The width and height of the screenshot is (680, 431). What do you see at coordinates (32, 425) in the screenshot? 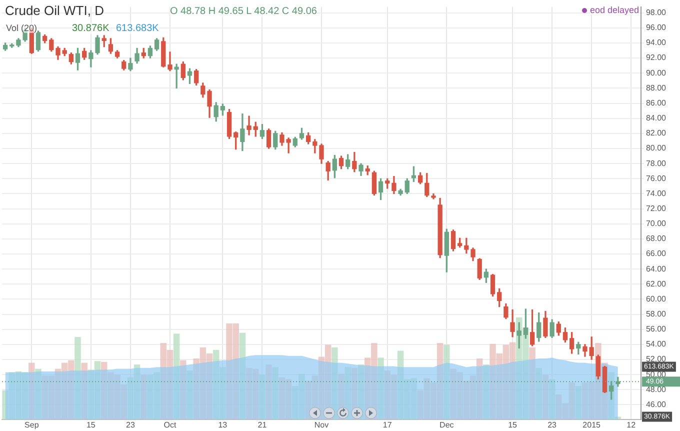
I see `x-tick-label: Sep` at bounding box center [32, 425].